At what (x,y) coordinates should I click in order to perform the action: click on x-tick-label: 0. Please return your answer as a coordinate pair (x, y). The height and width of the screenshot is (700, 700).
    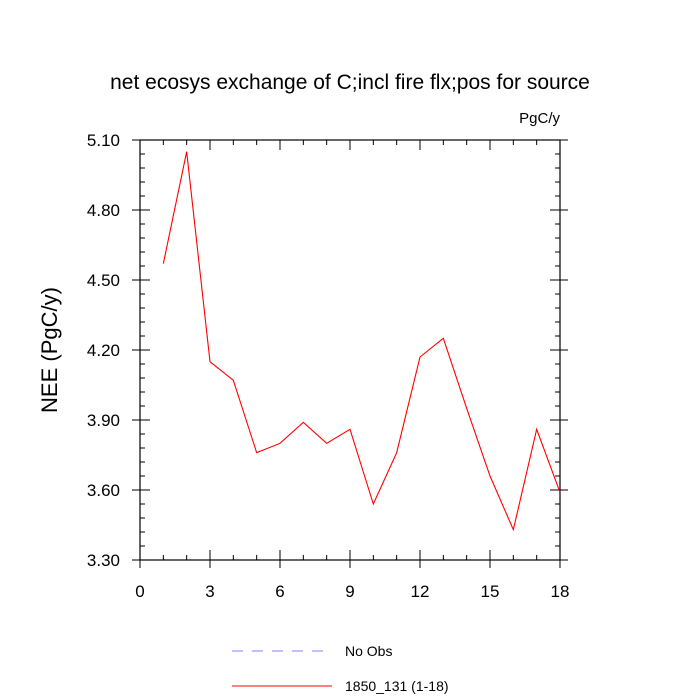
    Looking at the image, I should click on (139, 591).